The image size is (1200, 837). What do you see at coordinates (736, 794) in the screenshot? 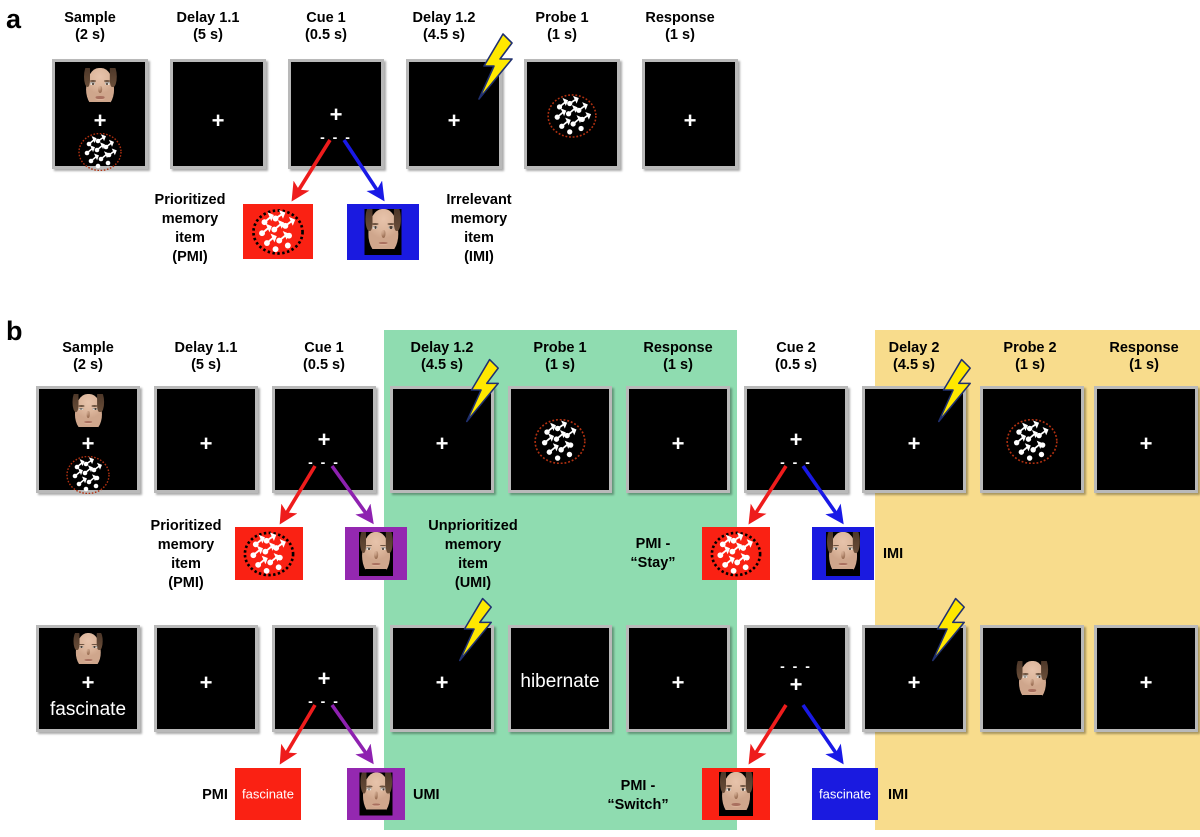
I see `pmi-switch-swatch-b2` at bounding box center [736, 794].